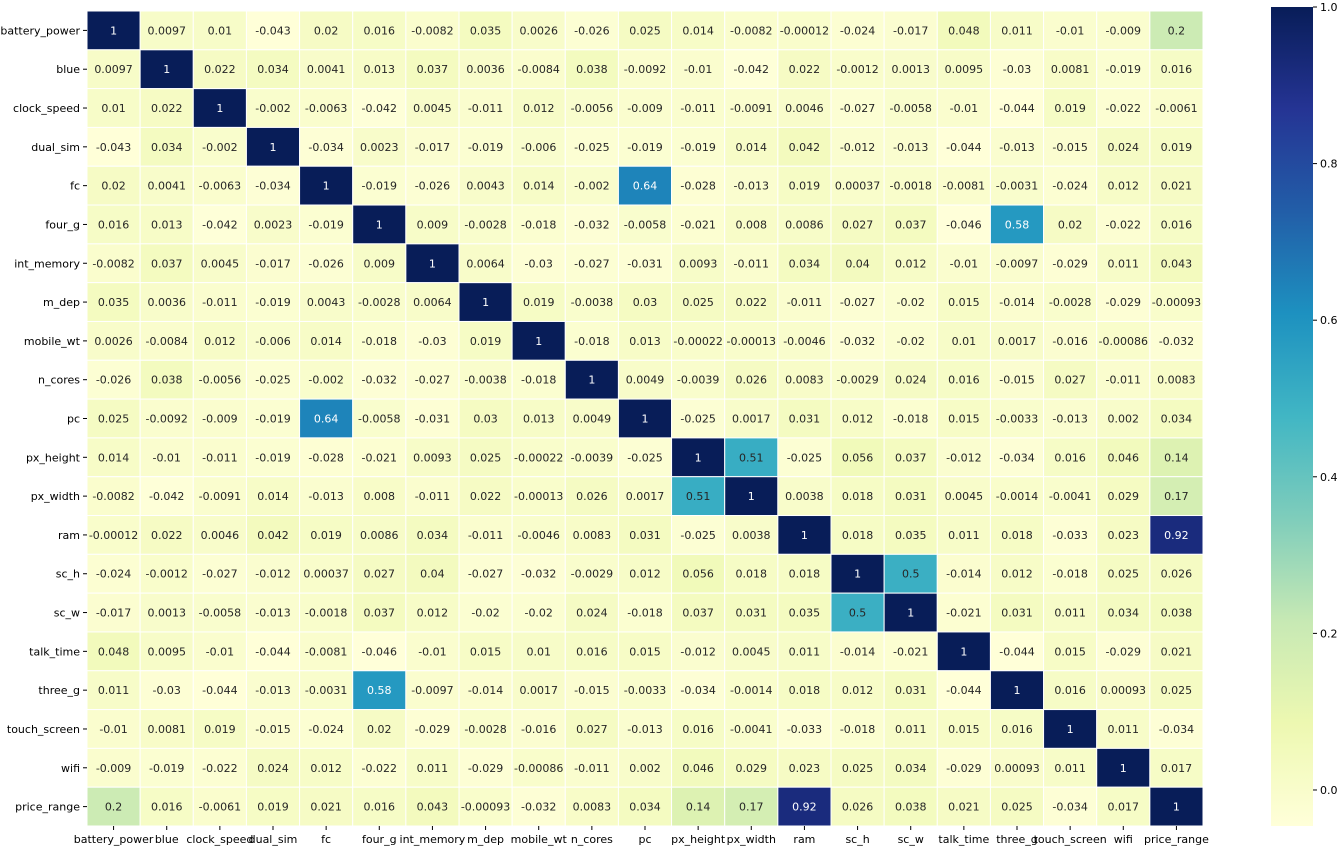 The height and width of the screenshot is (851, 1342). I want to click on colorbar-tick-label: 0.2, so click(1329, 633).